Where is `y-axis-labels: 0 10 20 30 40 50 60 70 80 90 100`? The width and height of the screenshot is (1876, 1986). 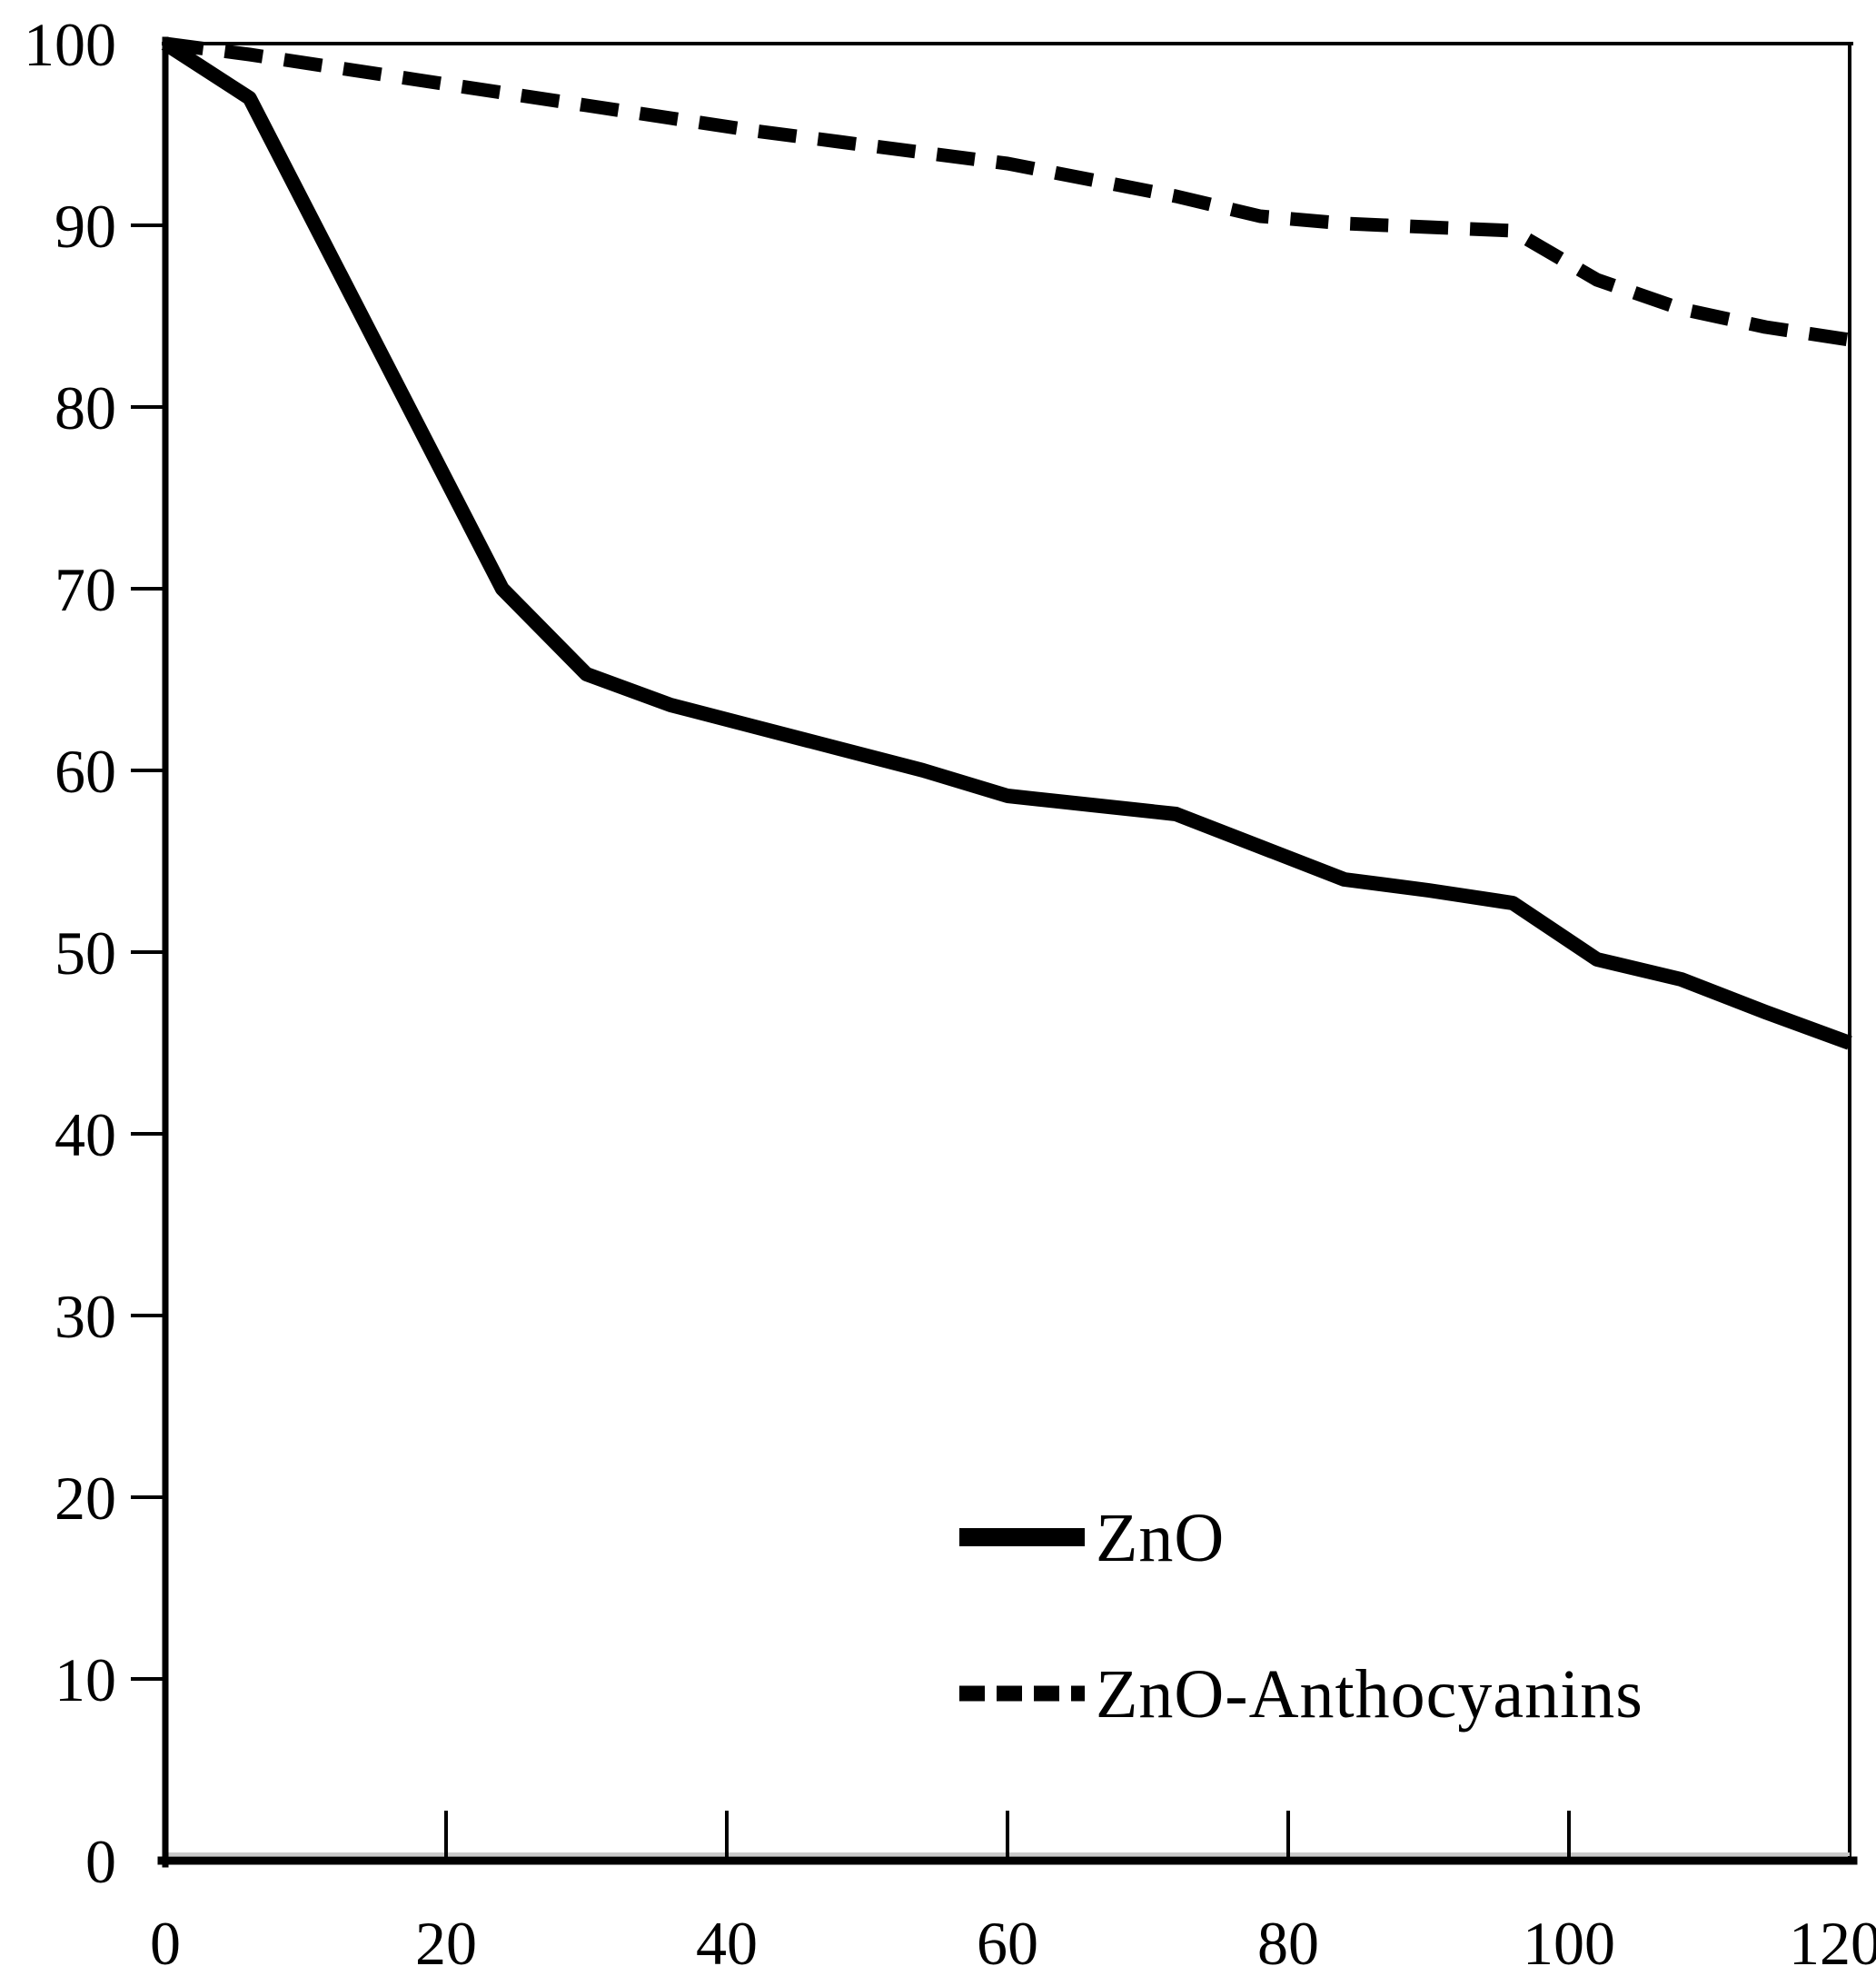 y-axis-labels: 0 10 20 30 40 50 60 70 80 90 100 is located at coordinates (70, 953).